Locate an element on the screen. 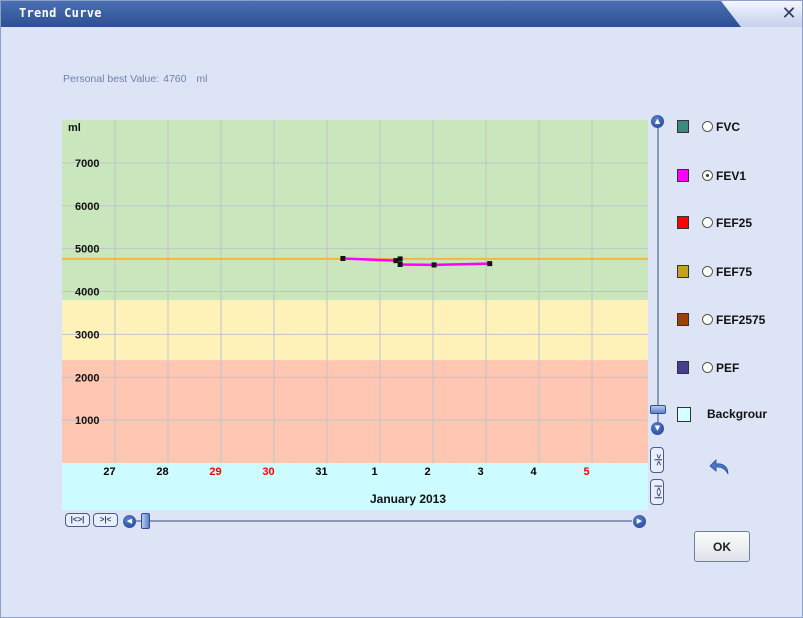 This screenshot has width=803, height=618. x-tick-label: 30 is located at coordinates (268, 472).